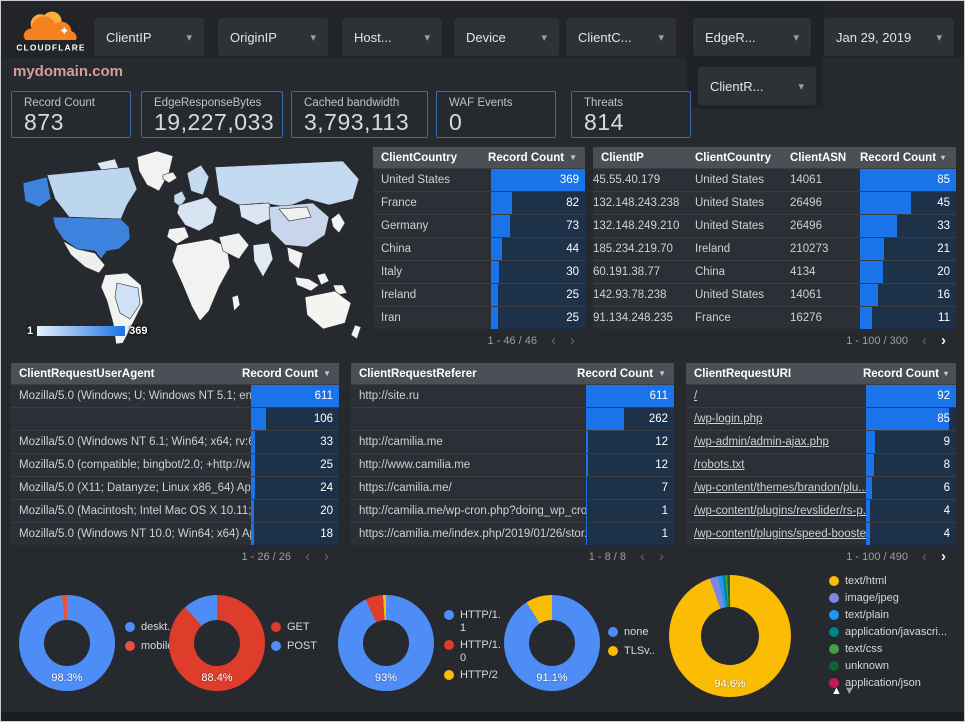 The image size is (965, 722). I want to click on table-row: 106, so click(175, 418).